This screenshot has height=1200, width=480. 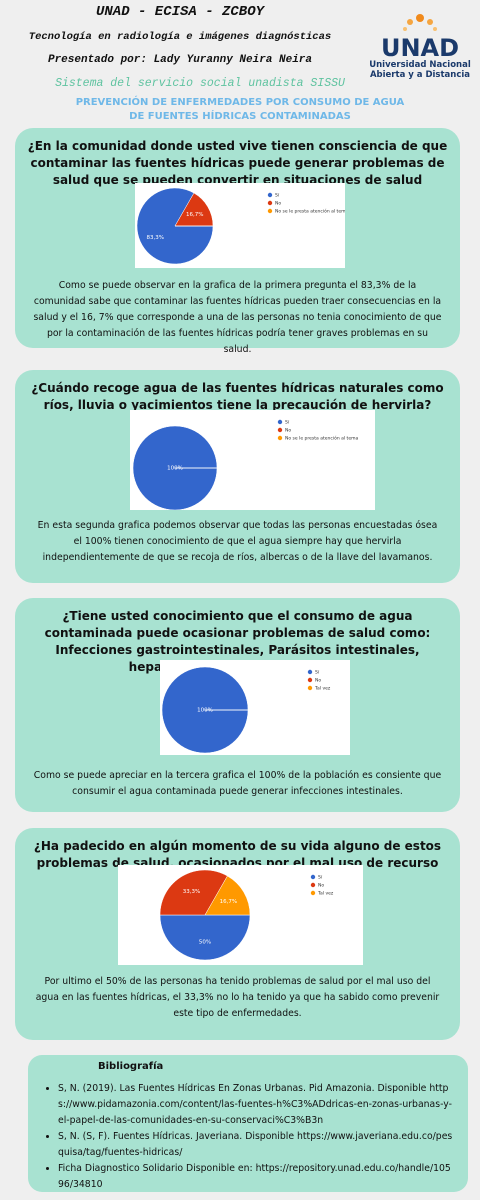 What do you see at coordinates (131, 1066) in the screenshot?
I see `bibliography-title: Bibliografía` at bounding box center [131, 1066].